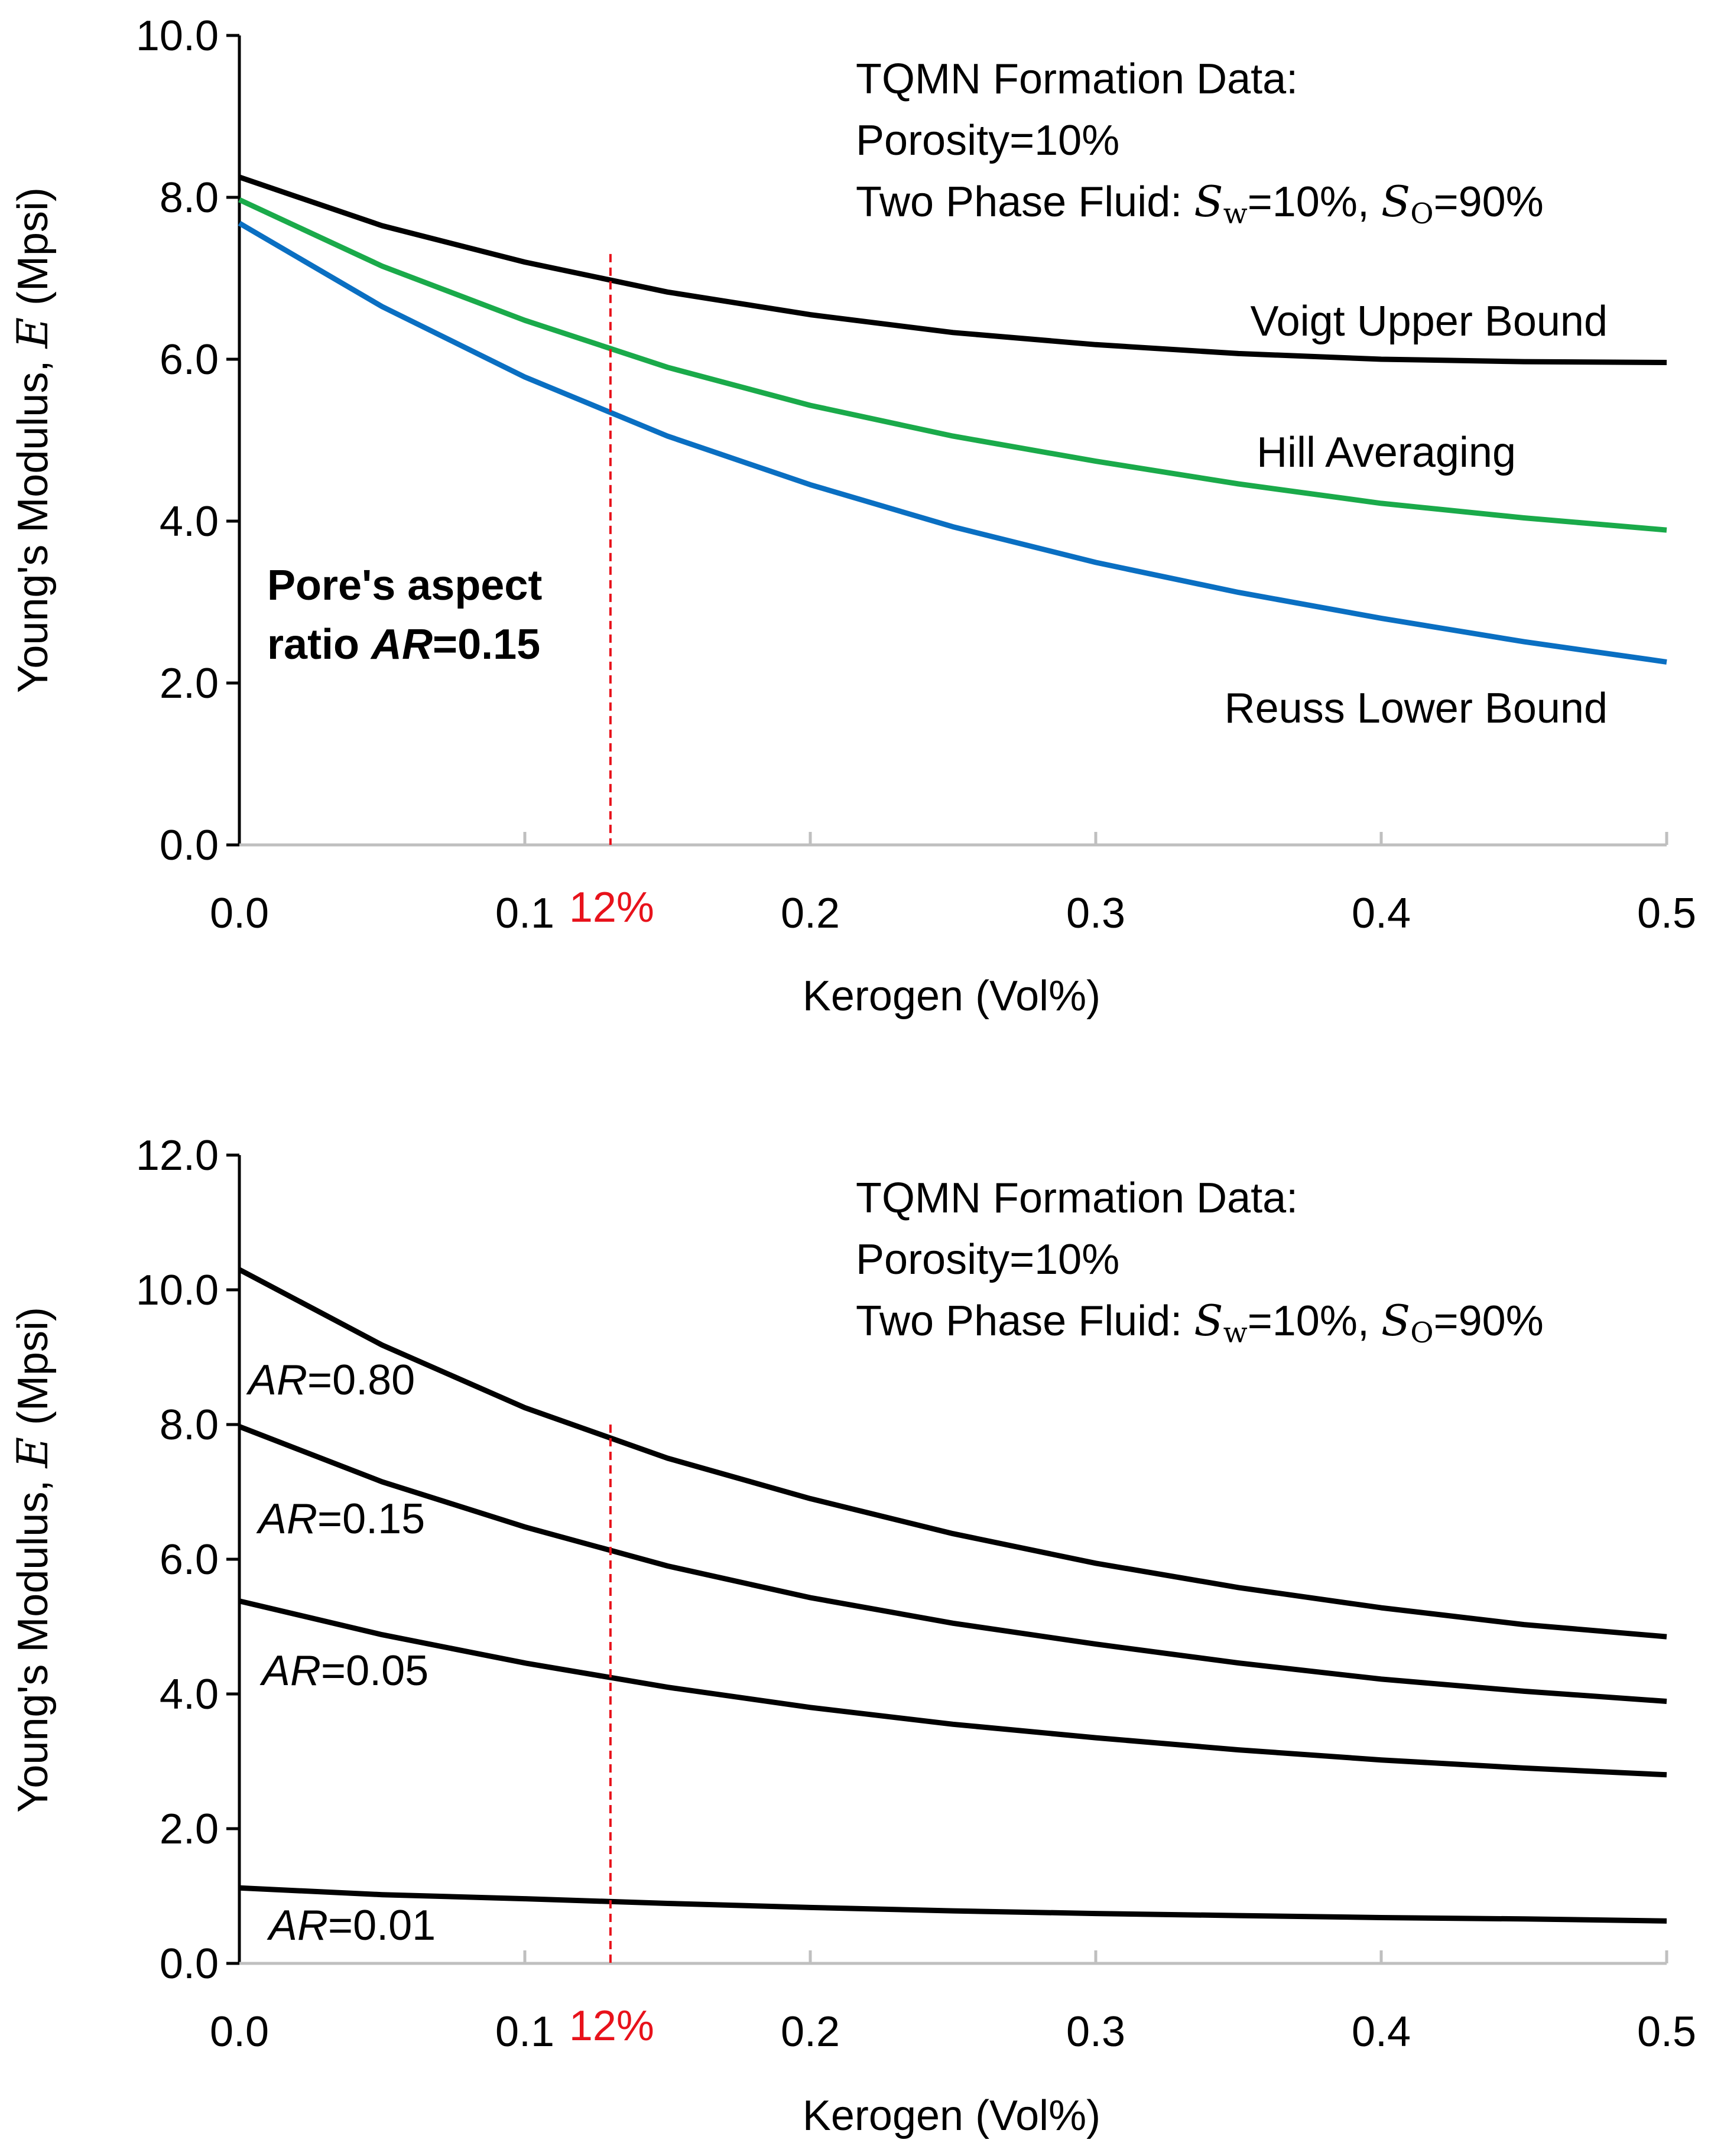 The image size is (1711, 2156). I want to click on chart-top-12pct-marker-label: 12%, so click(611, 907).